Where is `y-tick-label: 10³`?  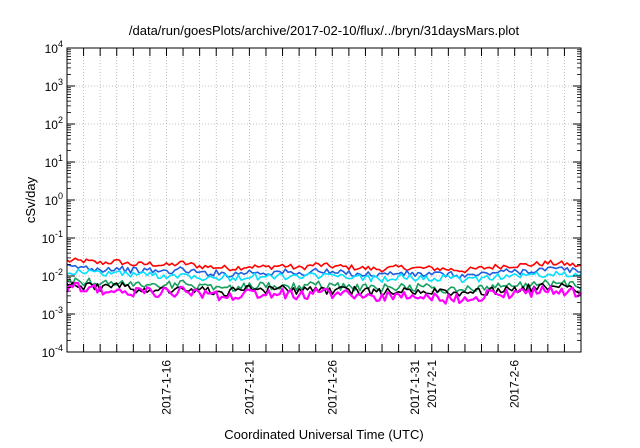
y-tick-label: 10³ is located at coordinates (54, 85).